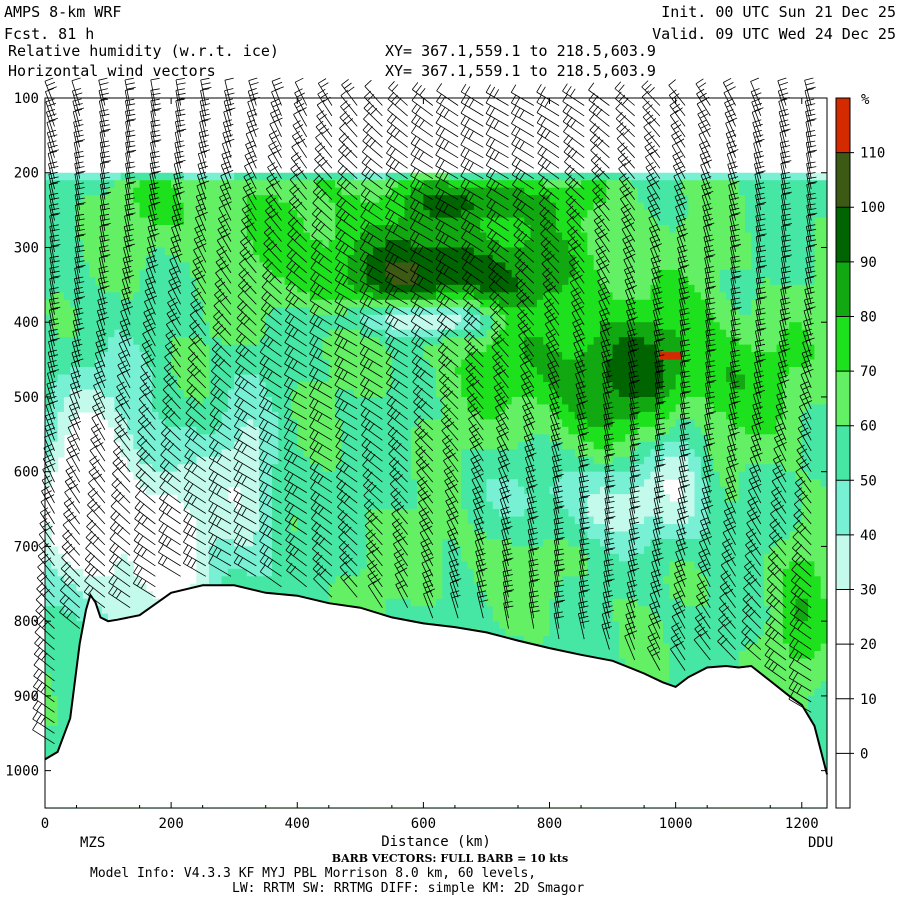  Describe the element at coordinates (868, 481) in the screenshot. I see `colorbar-level-label: 50` at that location.